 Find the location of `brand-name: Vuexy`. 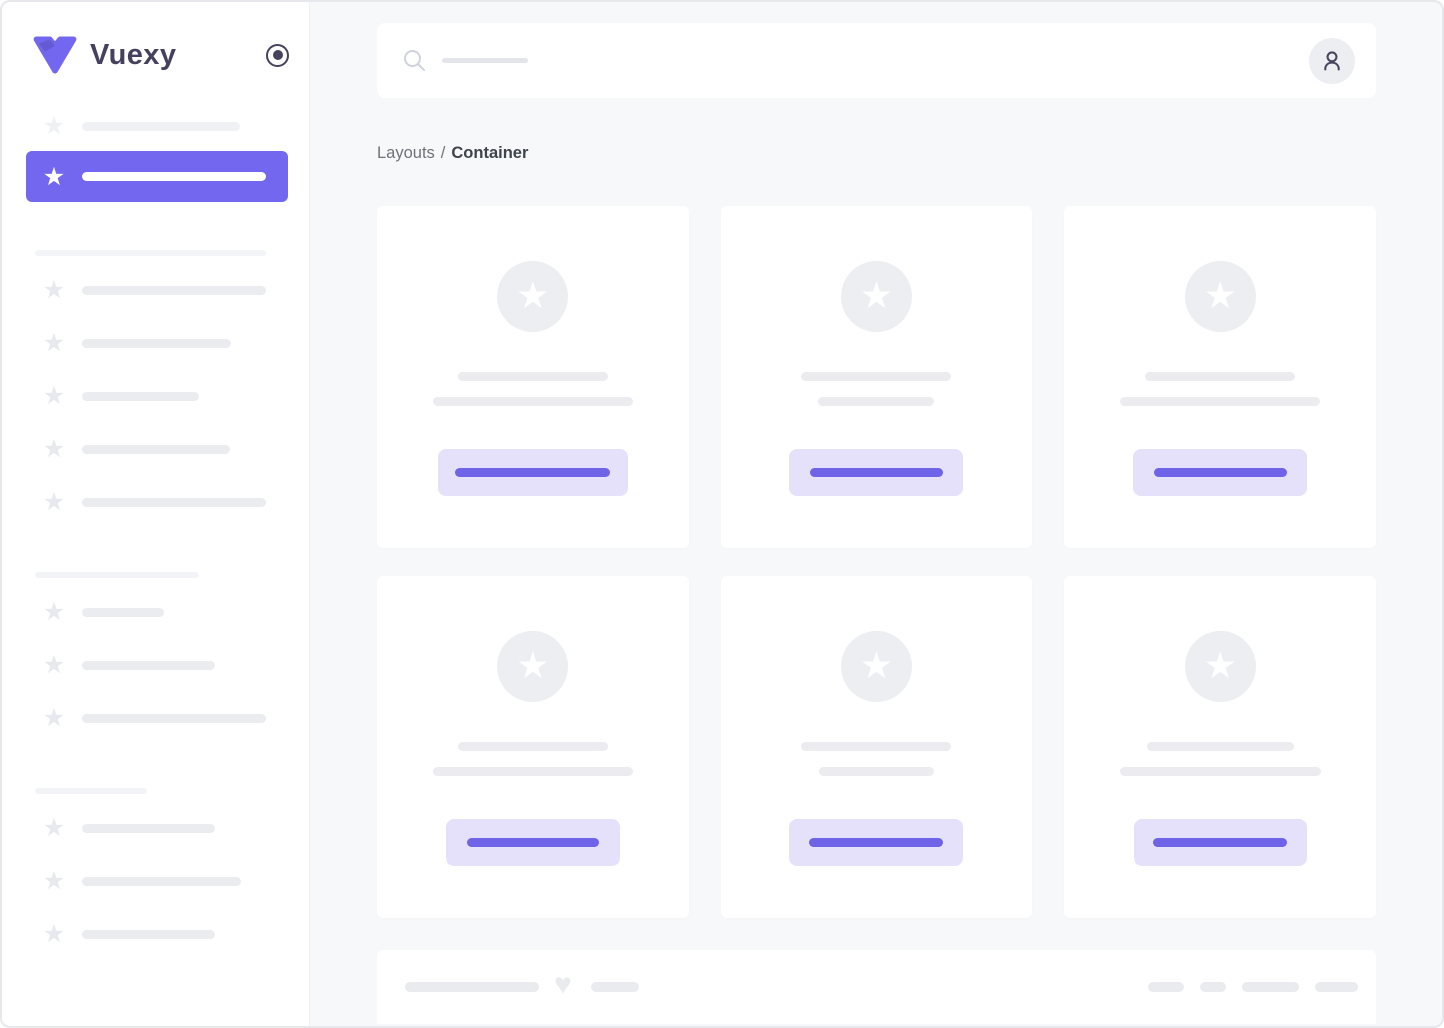

brand-name: Vuexy is located at coordinates (133, 54).